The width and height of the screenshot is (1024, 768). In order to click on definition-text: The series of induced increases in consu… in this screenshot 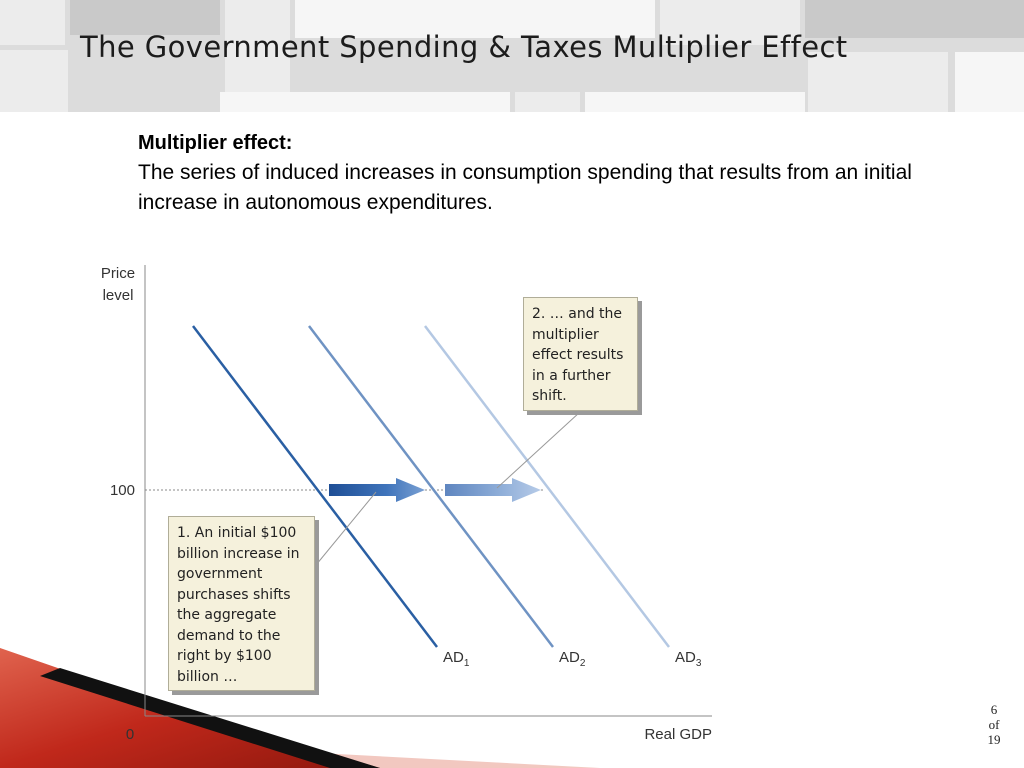, I will do `click(525, 187)`.